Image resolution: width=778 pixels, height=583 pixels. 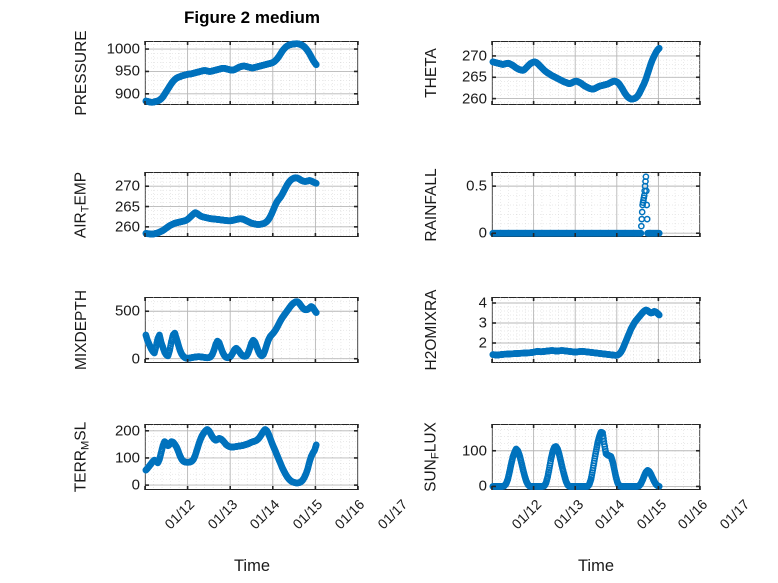 I want to click on panel-rainfall, so click(x=595, y=204).